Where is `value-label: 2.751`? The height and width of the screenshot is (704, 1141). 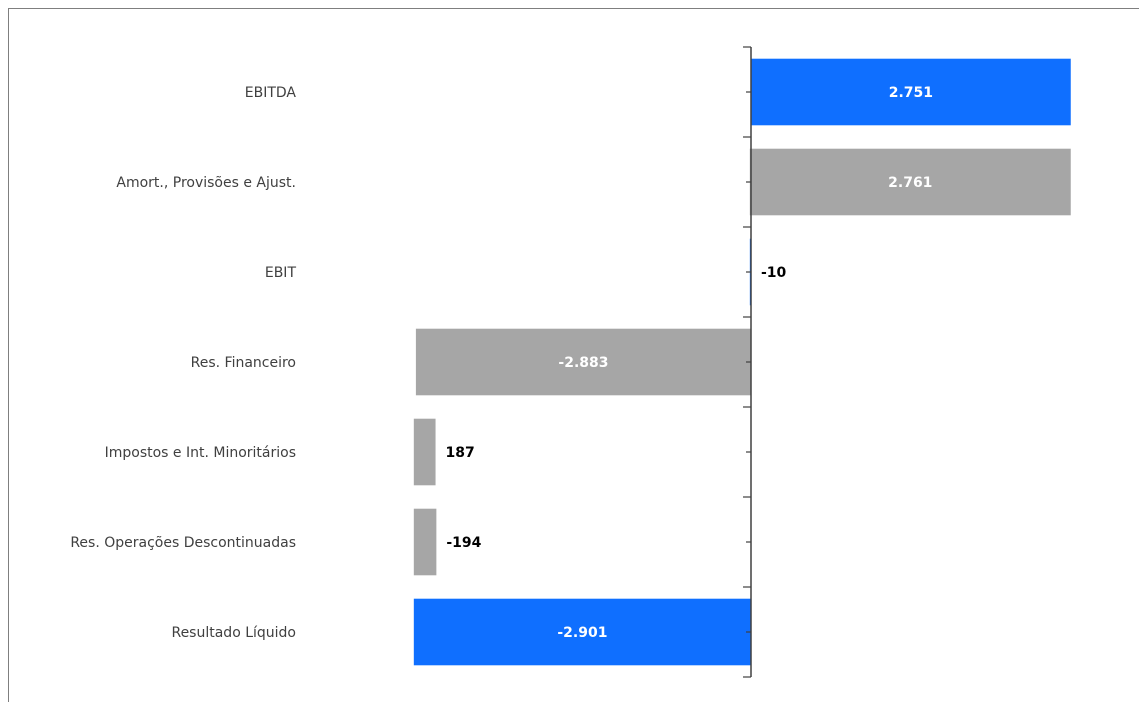 value-label: 2.751 is located at coordinates (911, 93).